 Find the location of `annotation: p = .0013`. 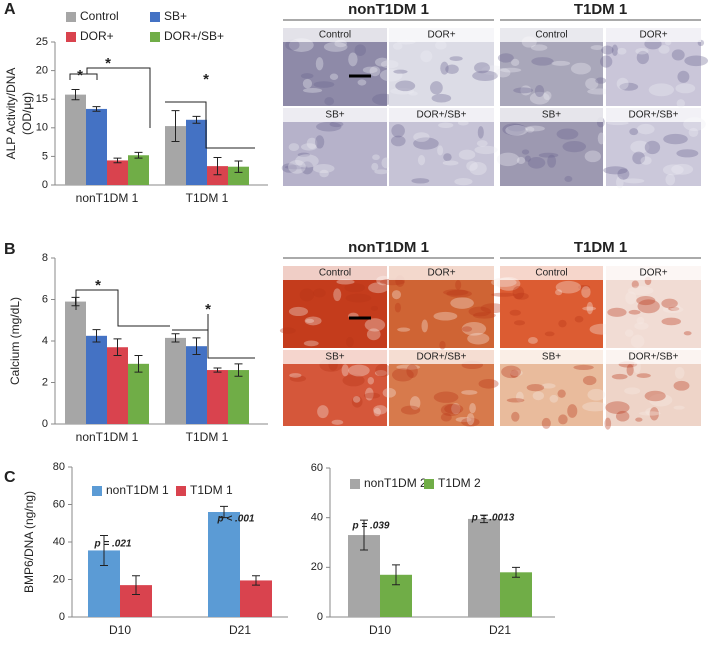

annotation: p = .0013 is located at coordinates (493, 518).